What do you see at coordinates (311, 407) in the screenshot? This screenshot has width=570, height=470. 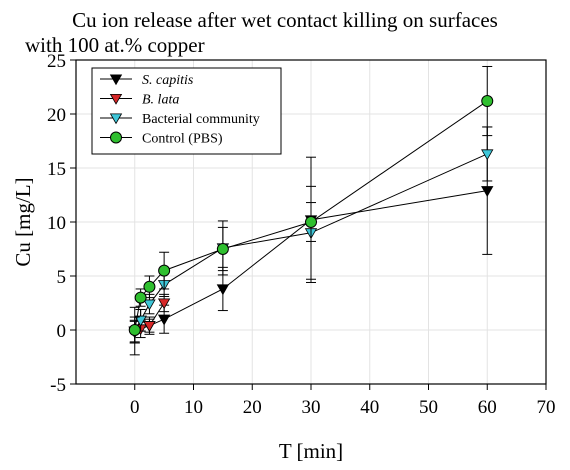 I see `x-tick-label: 30` at bounding box center [311, 407].